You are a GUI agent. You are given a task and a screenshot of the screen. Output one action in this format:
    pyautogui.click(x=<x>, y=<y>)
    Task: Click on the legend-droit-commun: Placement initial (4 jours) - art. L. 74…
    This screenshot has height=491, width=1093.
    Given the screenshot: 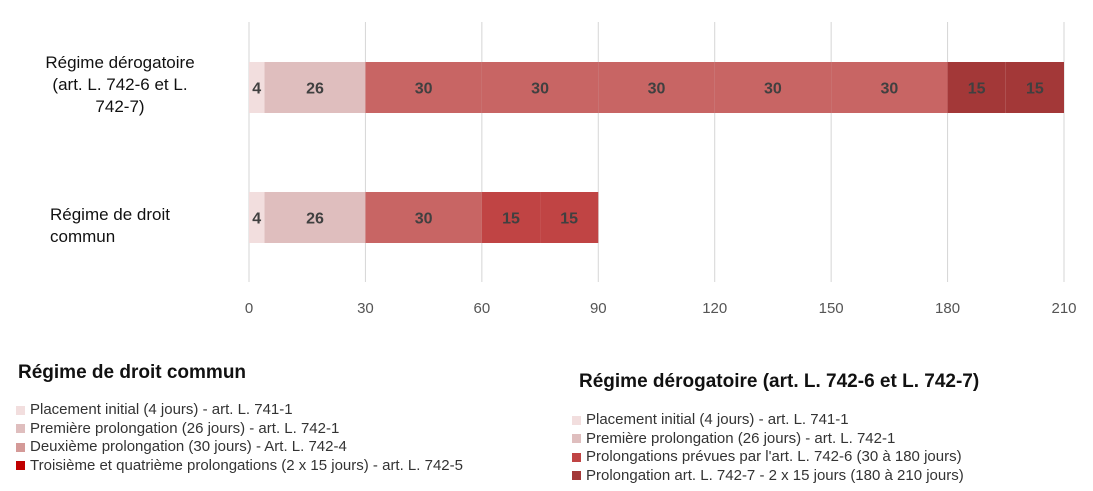 What is the action you would take?
    pyautogui.click(x=239, y=438)
    